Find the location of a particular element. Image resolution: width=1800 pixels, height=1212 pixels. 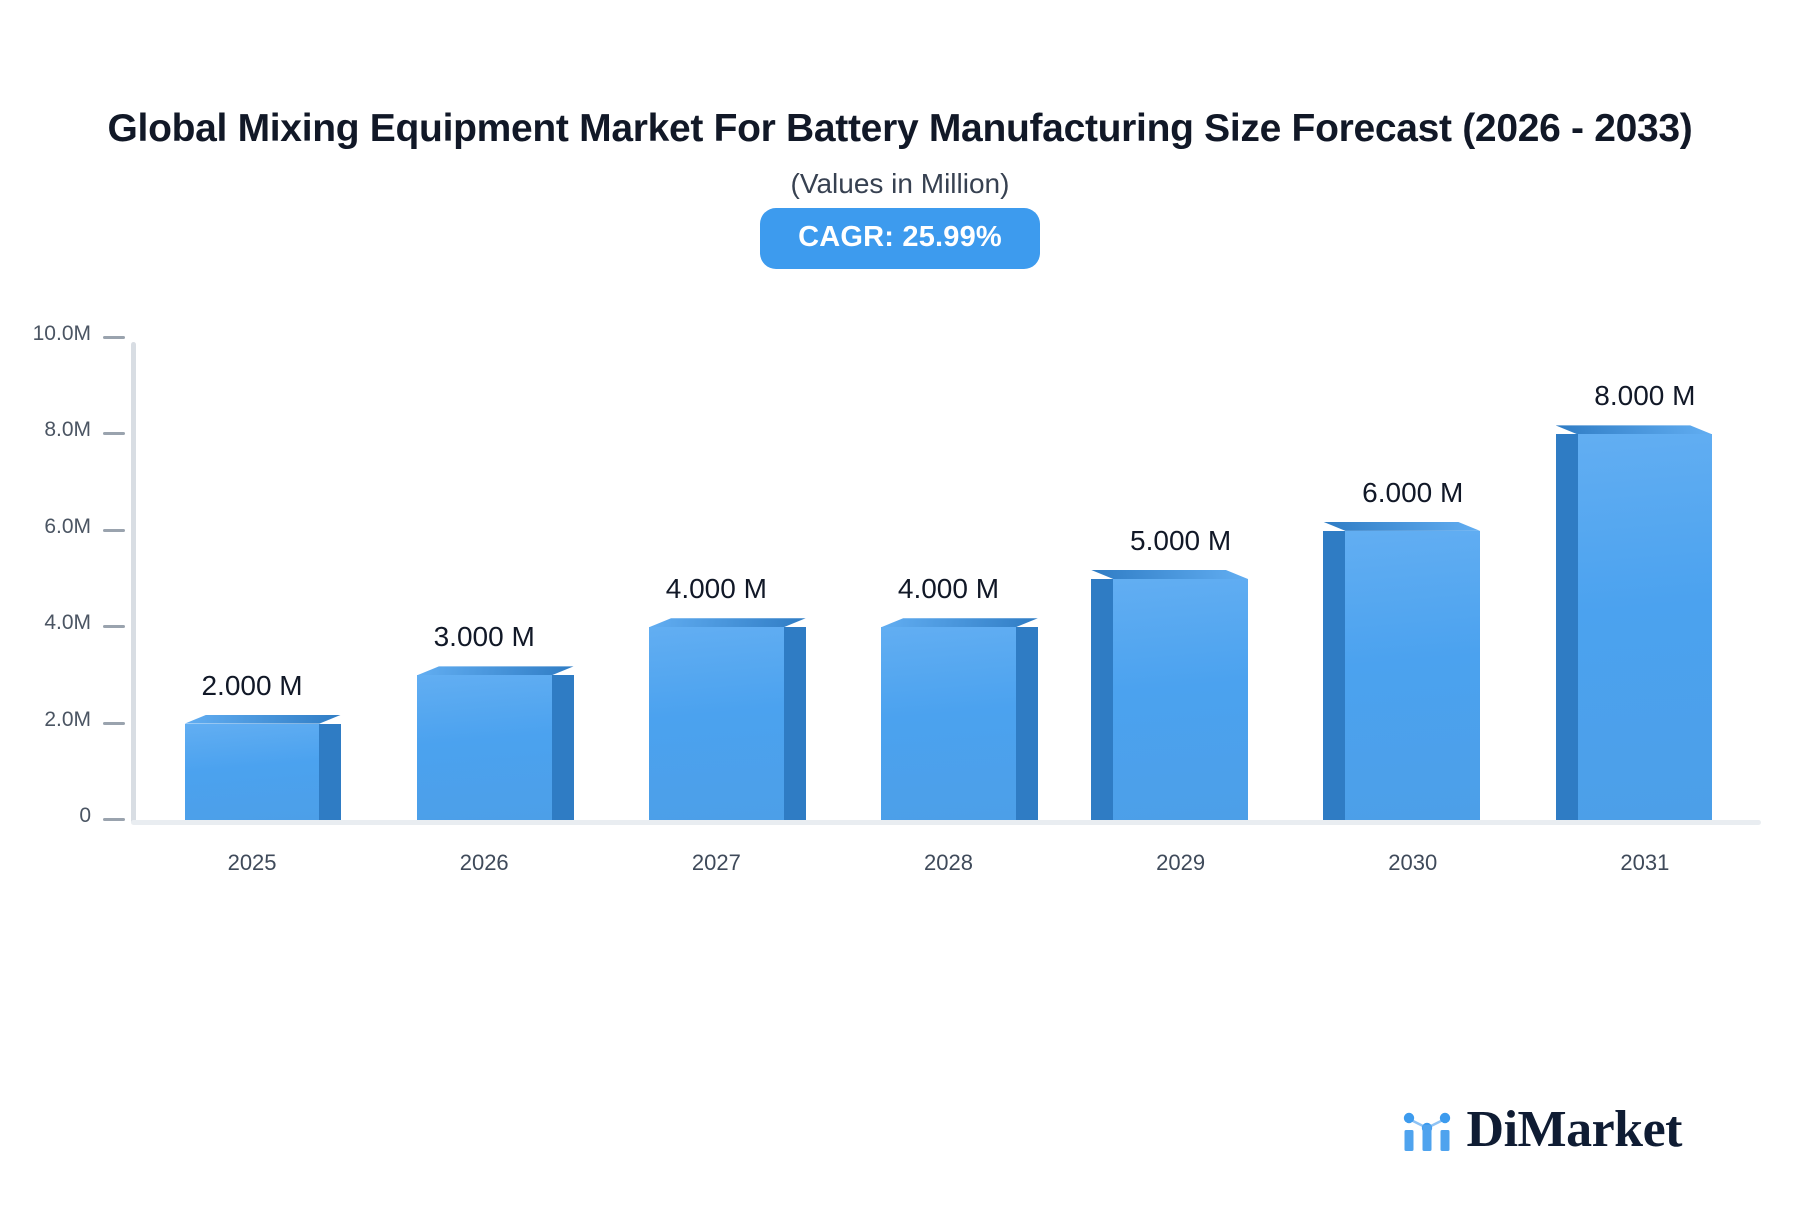

x-axis-tick-label: 2031 is located at coordinates (1645, 862).